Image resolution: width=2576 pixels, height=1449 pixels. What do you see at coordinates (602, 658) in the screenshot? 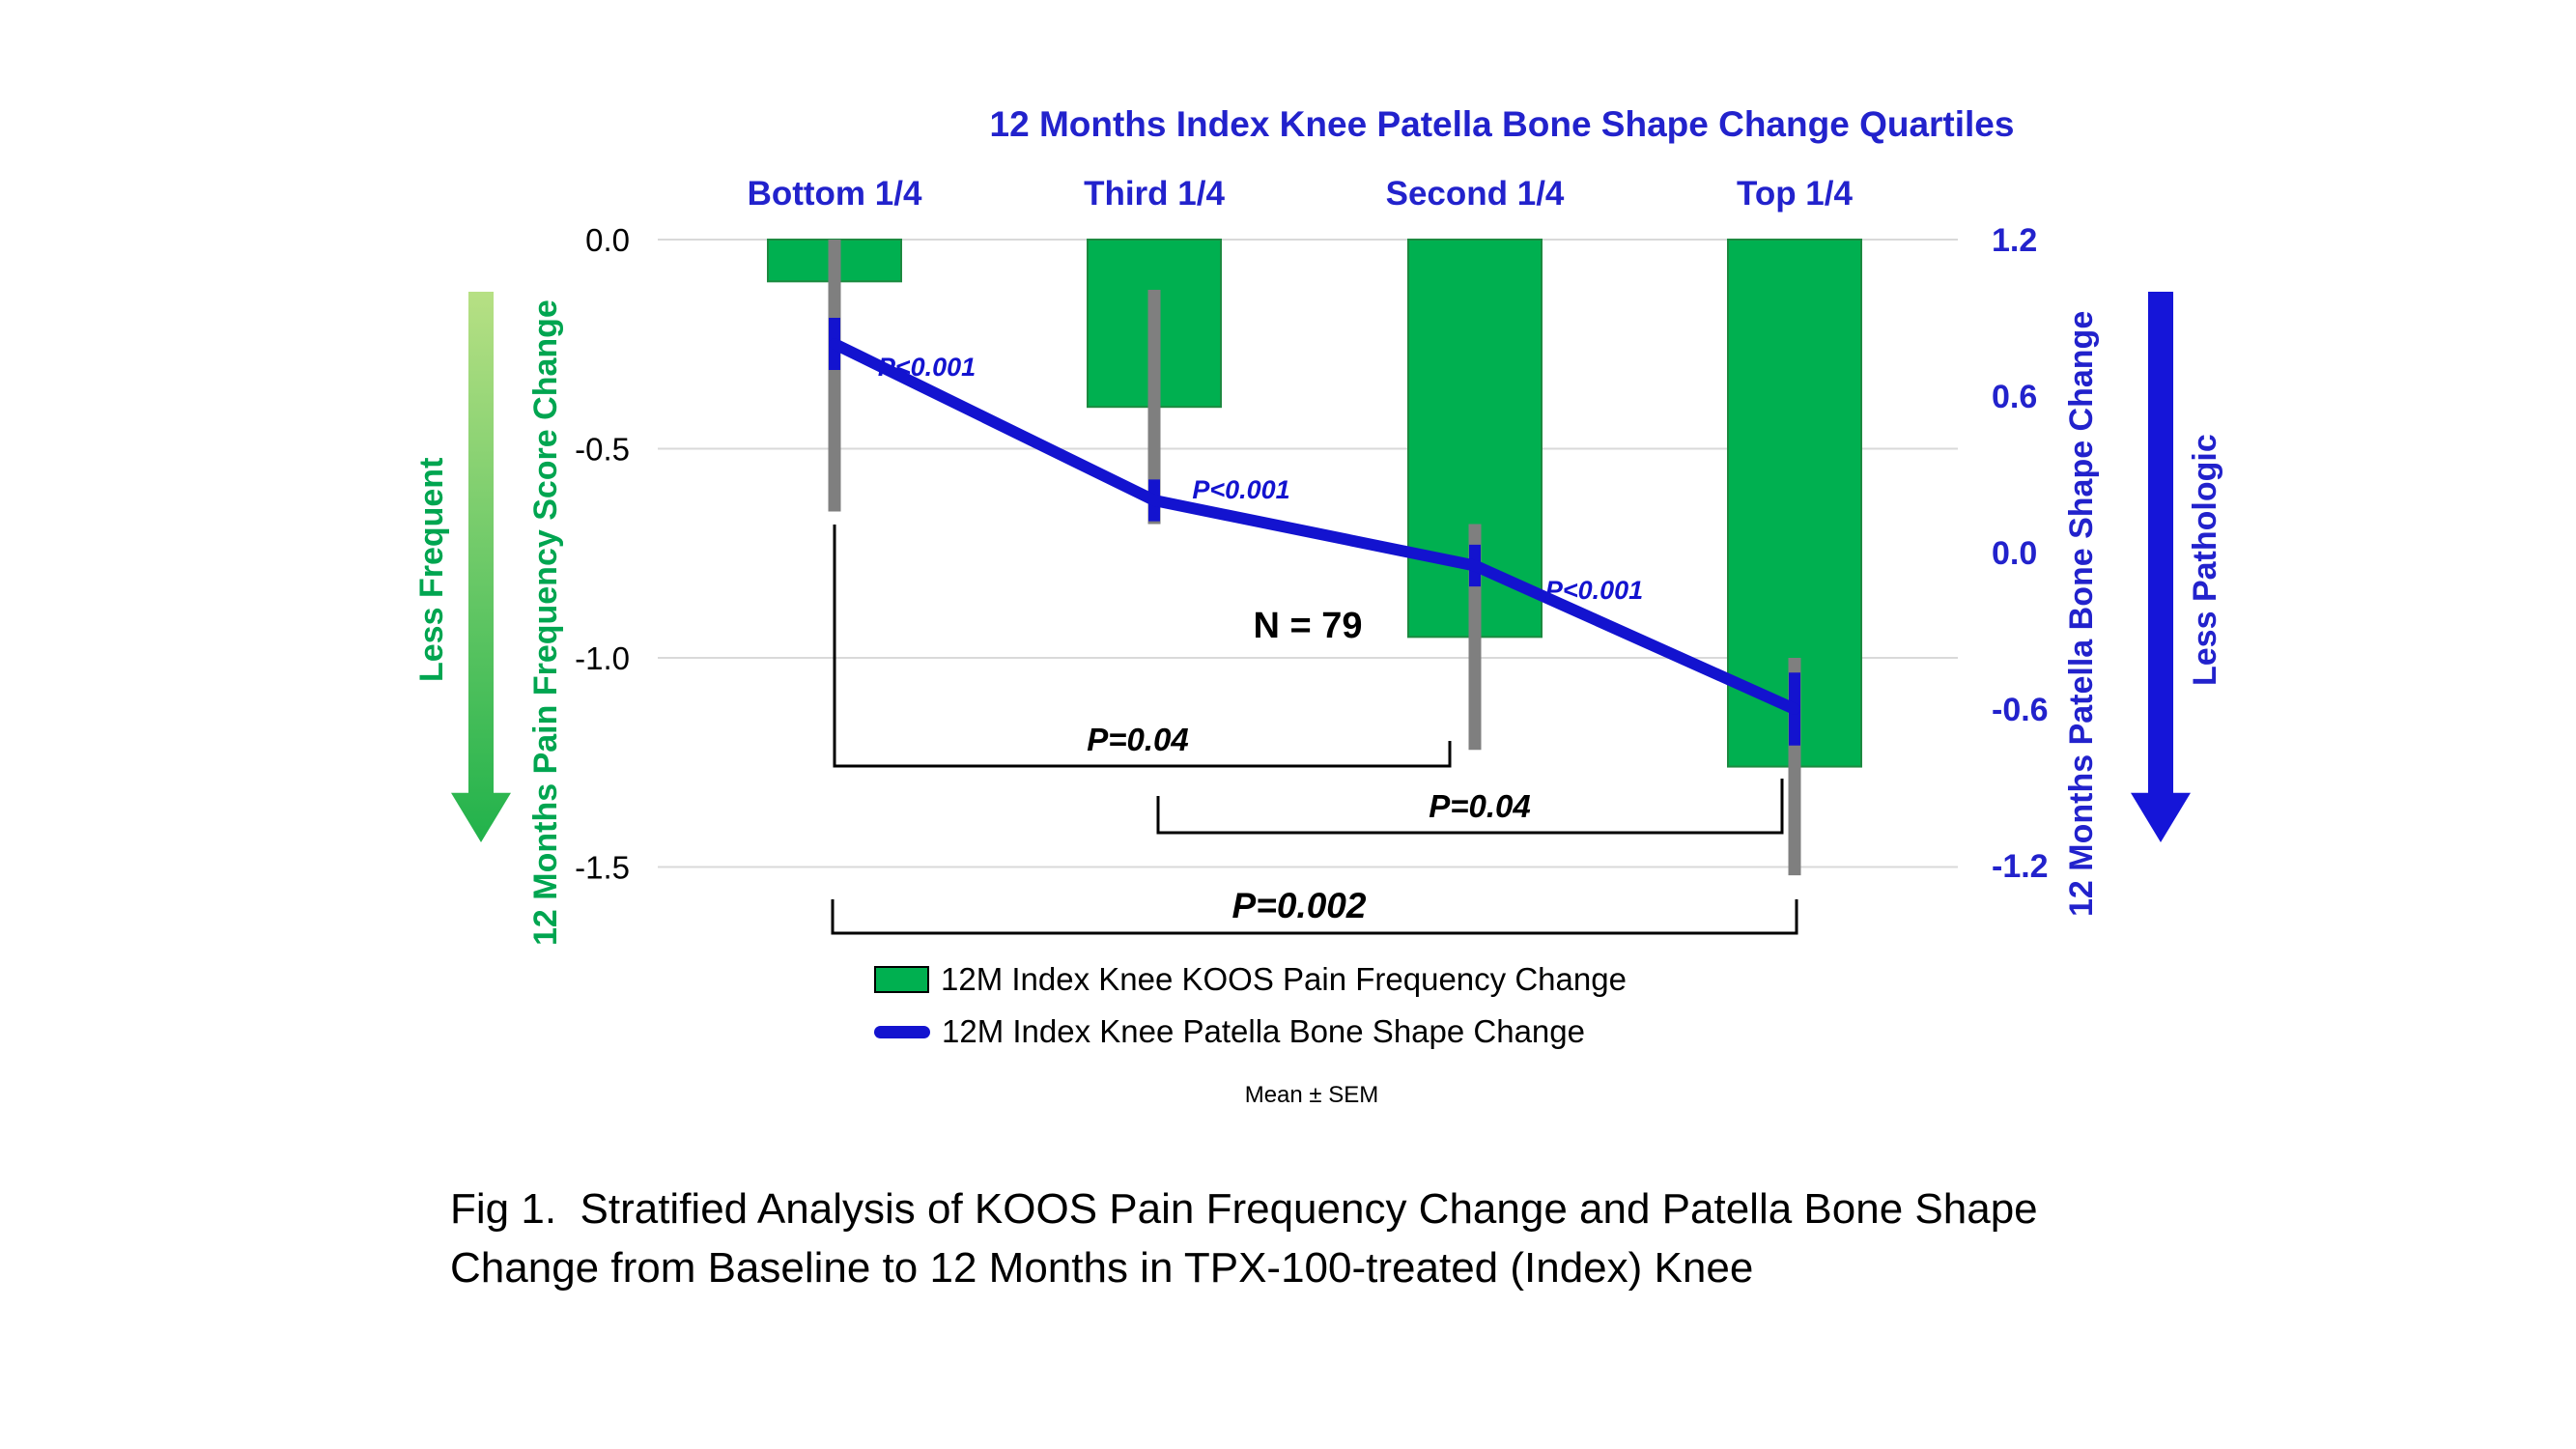
I see `left-axis-tick: -1.0` at bounding box center [602, 658].